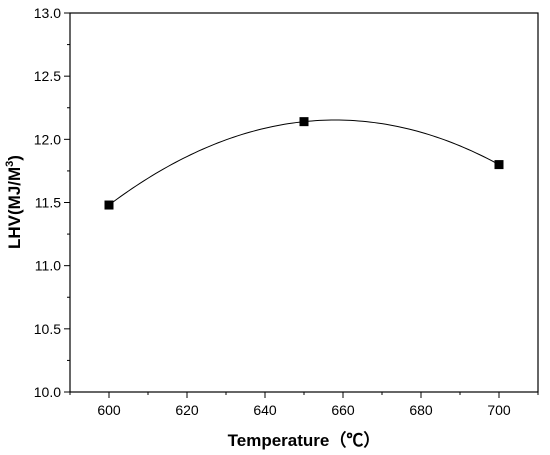  What do you see at coordinates (187, 410) in the screenshot?
I see `x-tick-label: 620` at bounding box center [187, 410].